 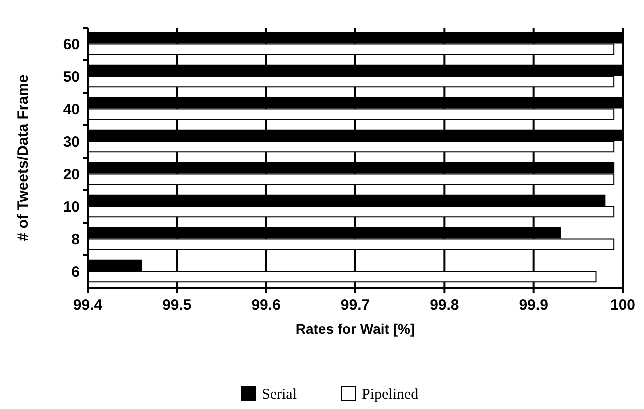 I want to click on x-tick-label: 99.8, so click(x=445, y=305).